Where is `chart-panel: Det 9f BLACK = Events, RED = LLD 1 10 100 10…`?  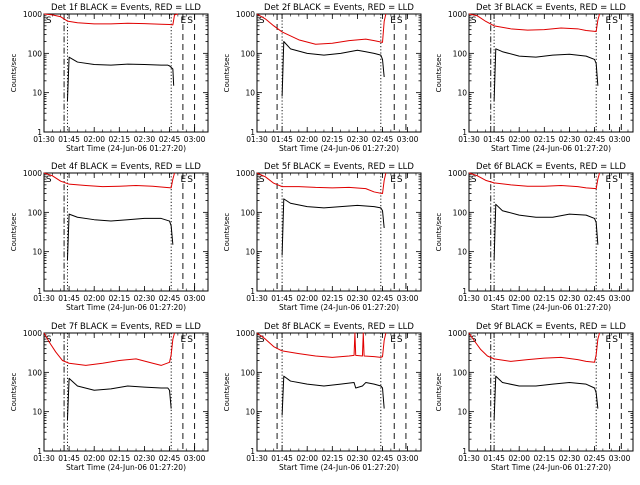
chart-panel: Det 9f BLACK = Events, RED = LLD 1 10 100 10… is located at coordinates (534, 397).